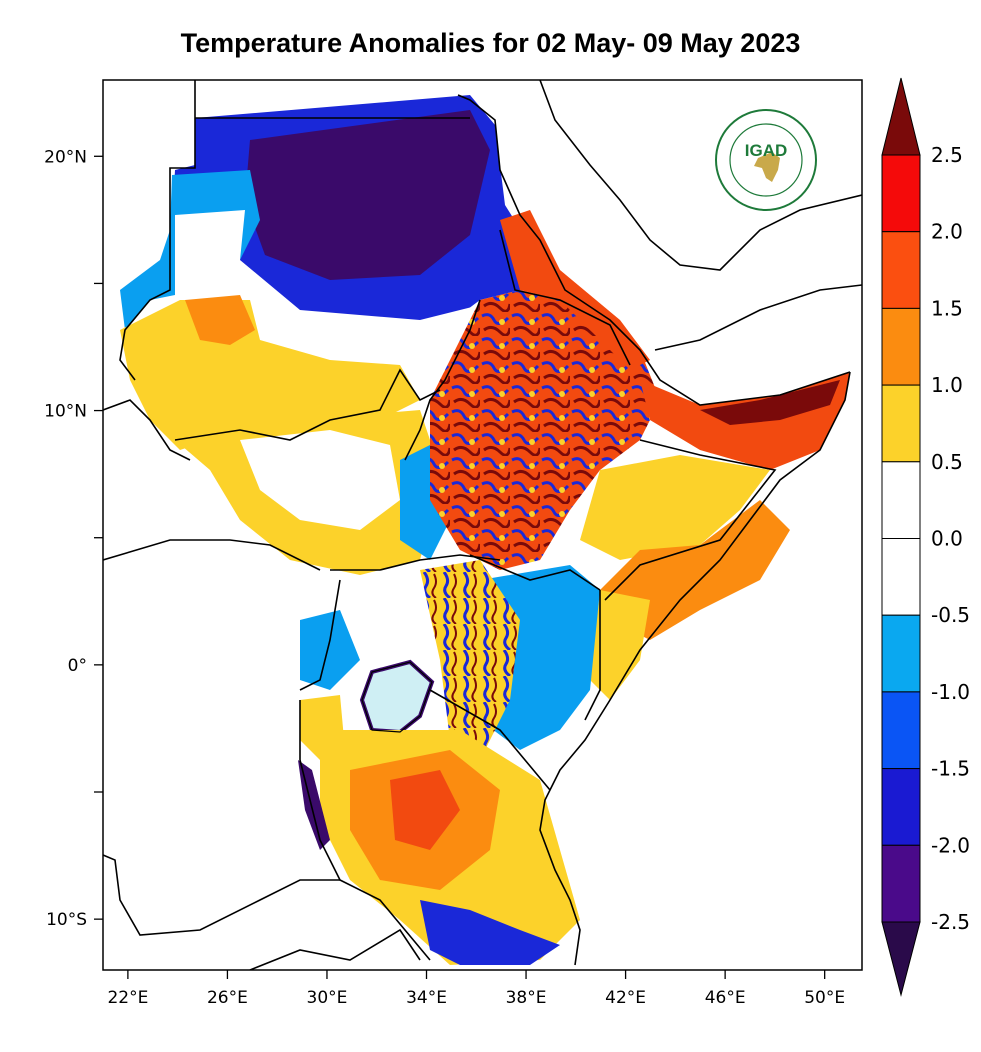 Image resolution: width=981 pixels, height=1052 pixels. I want to click on colorbar-top-arrow, so click(901, 116).